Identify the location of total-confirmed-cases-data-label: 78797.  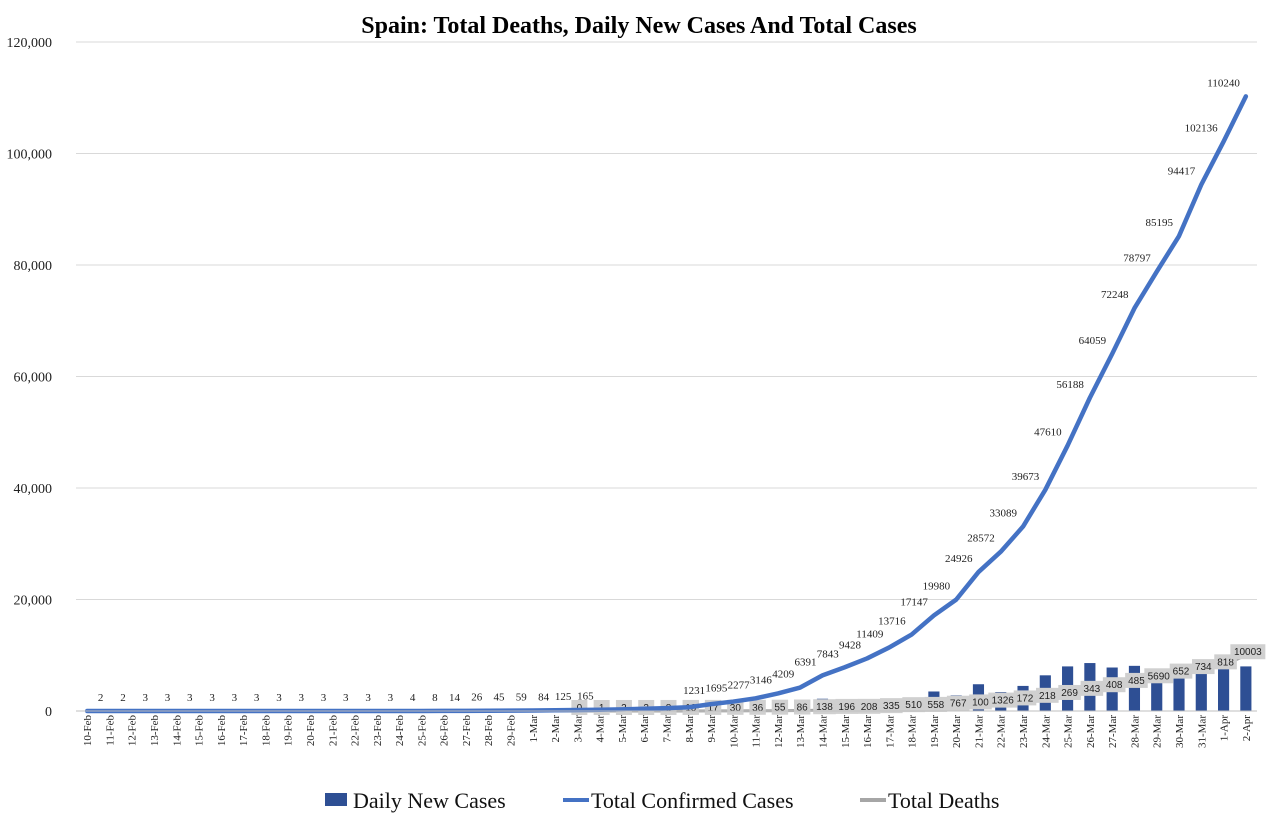
(1137, 259).